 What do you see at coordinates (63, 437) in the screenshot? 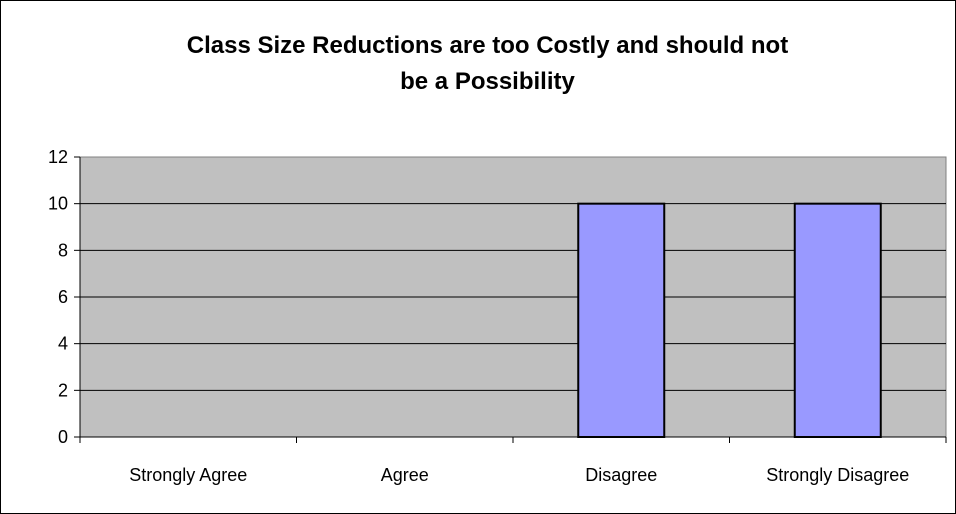
I see `y-tick-label: 0` at bounding box center [63, 437].